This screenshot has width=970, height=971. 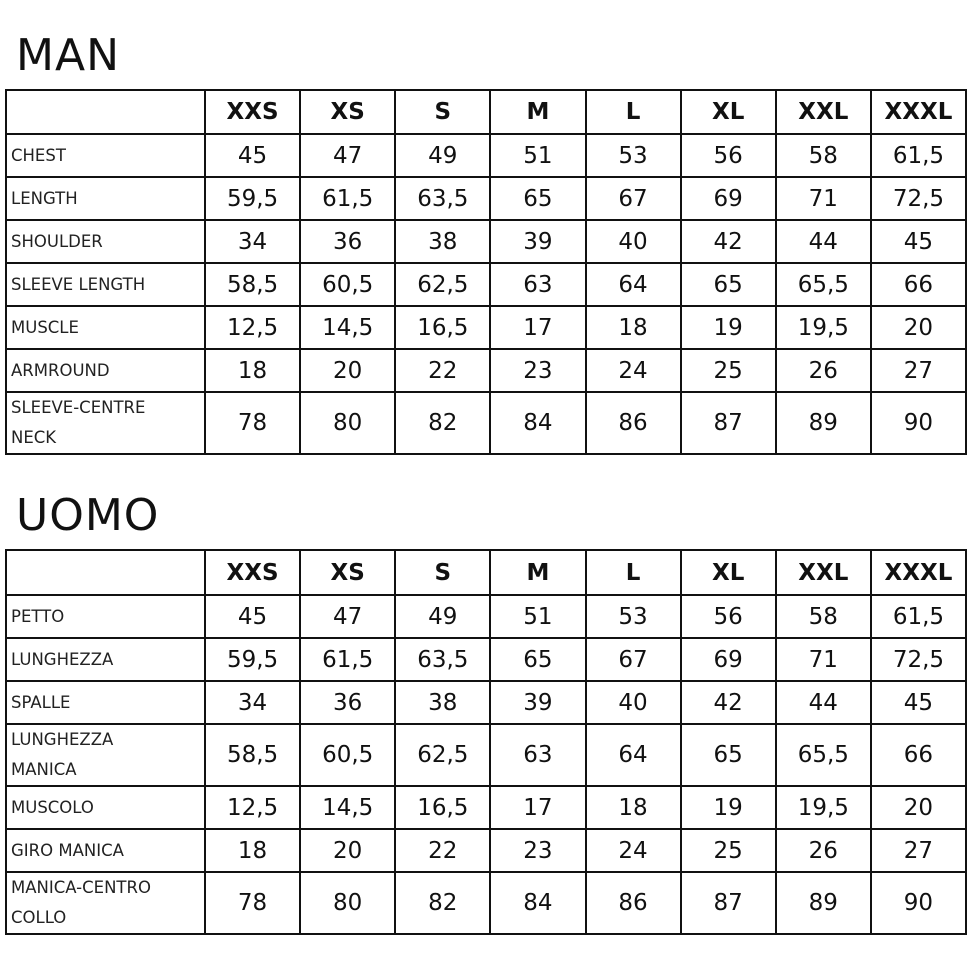 What do you see at coordinates (538, 241) in the screenshot?
I see `measurement-cell: 39` at bounding box center [538, 241].